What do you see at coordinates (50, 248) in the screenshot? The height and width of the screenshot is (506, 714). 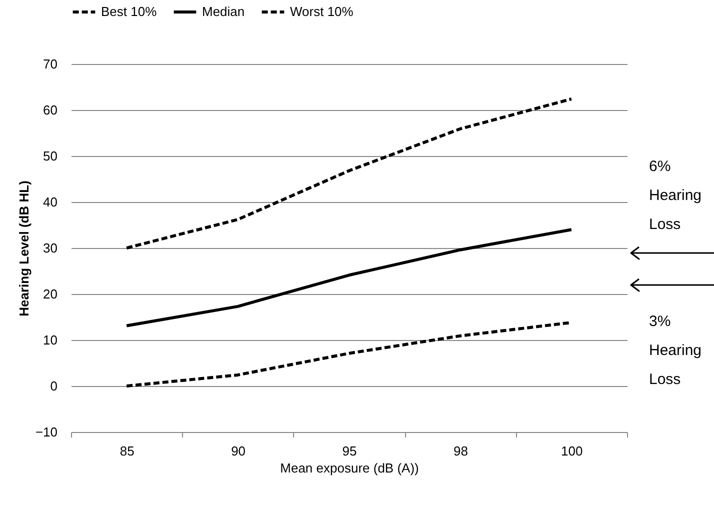 I see `y-tick-label: 30` at bounding box center [50, 248].